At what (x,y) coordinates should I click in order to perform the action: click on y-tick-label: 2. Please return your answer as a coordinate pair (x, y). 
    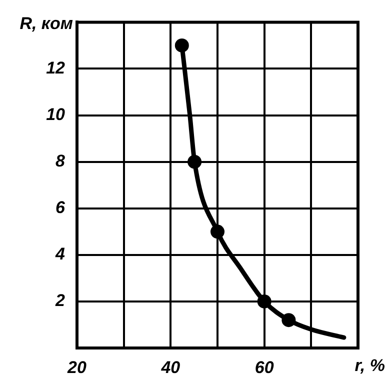
    Looking at the image, I should click on (60, 300).